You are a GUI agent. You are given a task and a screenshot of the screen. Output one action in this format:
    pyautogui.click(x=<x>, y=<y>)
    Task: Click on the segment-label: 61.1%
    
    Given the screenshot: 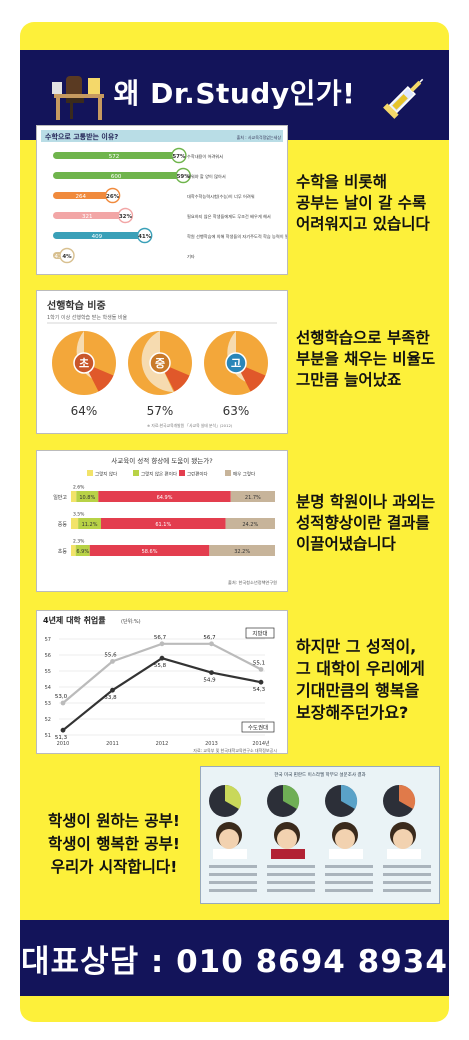 What is the action you would take?
    pyautogui.click(x=163, y=525)
    